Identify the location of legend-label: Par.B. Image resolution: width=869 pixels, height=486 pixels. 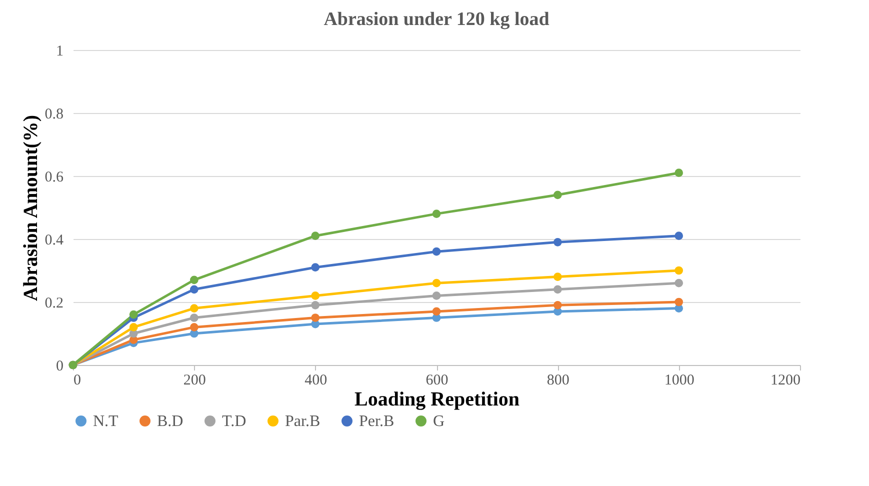
(302, 421).